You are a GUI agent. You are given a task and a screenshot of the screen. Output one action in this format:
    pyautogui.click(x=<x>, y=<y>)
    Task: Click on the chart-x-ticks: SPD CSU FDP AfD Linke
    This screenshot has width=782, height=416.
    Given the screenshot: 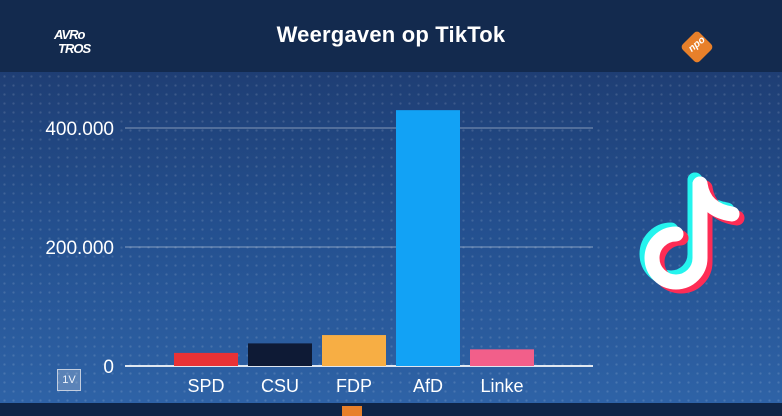 What is the action you would take?
    pyautogui.click(x=355, y=386)
    